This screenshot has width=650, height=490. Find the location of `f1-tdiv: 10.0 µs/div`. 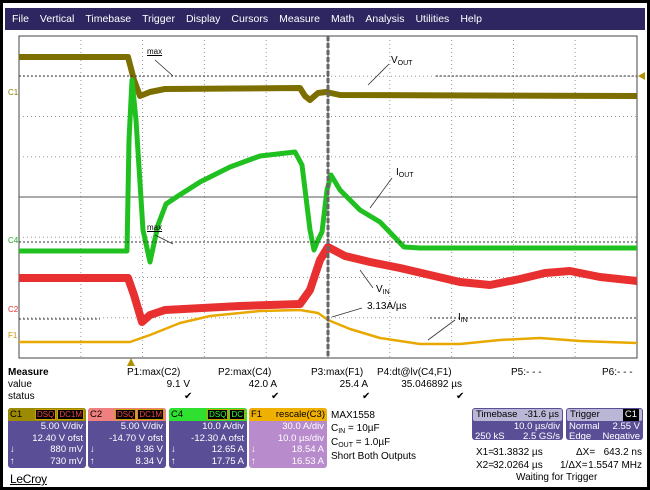

f1-tdiv: 10.0 µs/div is located at coordinates (300, 438).